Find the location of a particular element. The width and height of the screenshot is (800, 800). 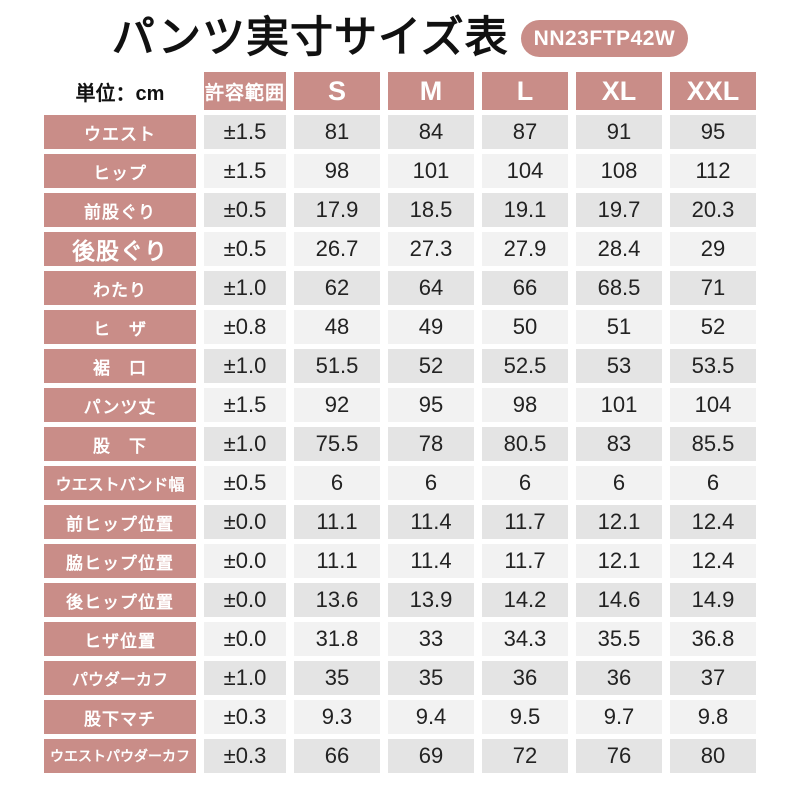

value-s: 98 is located at coordinates (337, 171).